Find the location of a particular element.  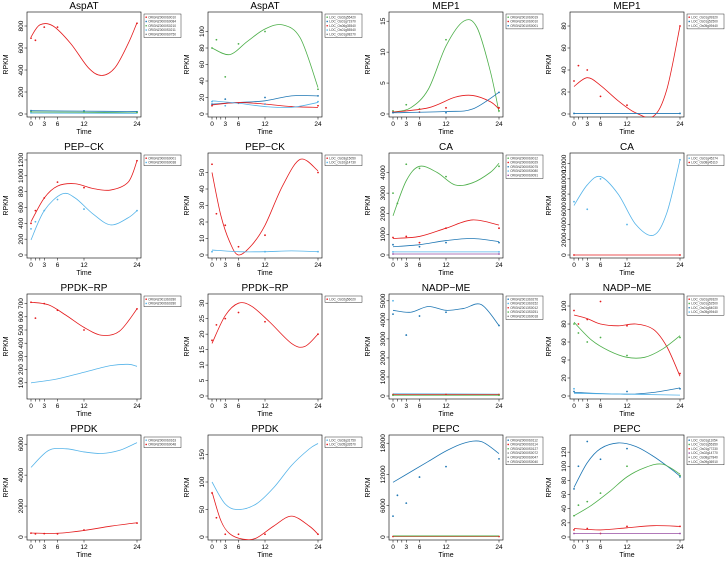

y-tick-label: 80 is located at coordinates (564, 324).